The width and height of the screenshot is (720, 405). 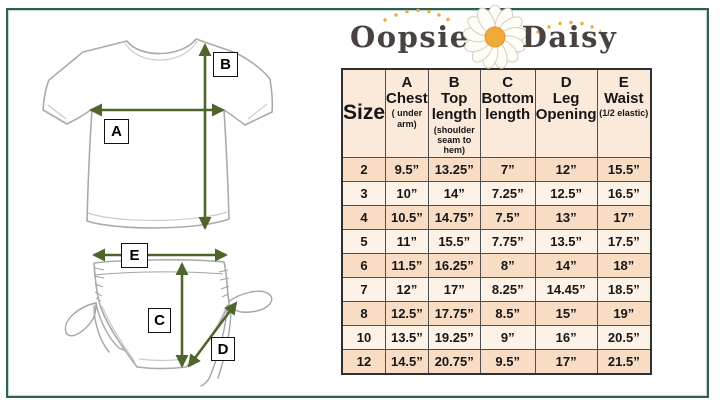 I want to click on measurement-cell: 10.5”, so click(x=407, y=217).